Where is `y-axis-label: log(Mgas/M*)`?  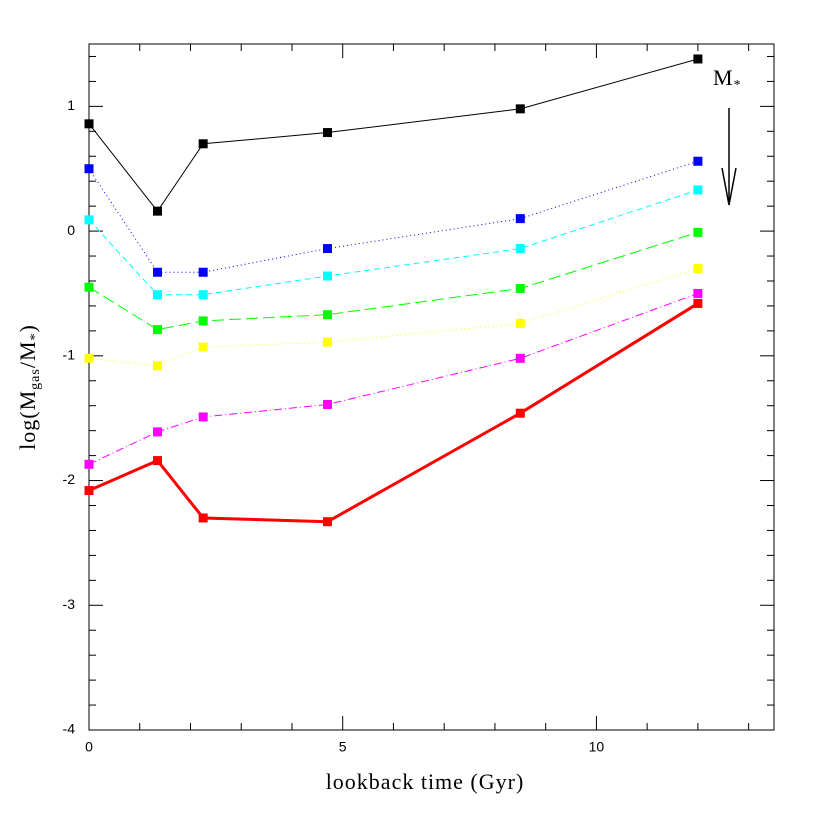
y-axis-label: log(Mgas/M*) is located at coordinates (29, 387).